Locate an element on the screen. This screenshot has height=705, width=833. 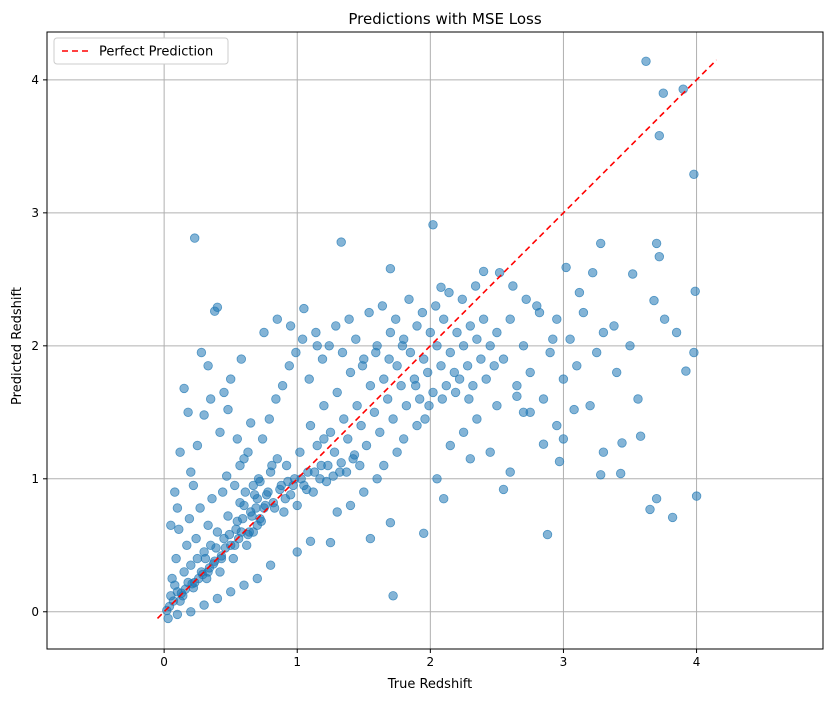
x-tick-label: 0 is located at coordinates (164, 662).